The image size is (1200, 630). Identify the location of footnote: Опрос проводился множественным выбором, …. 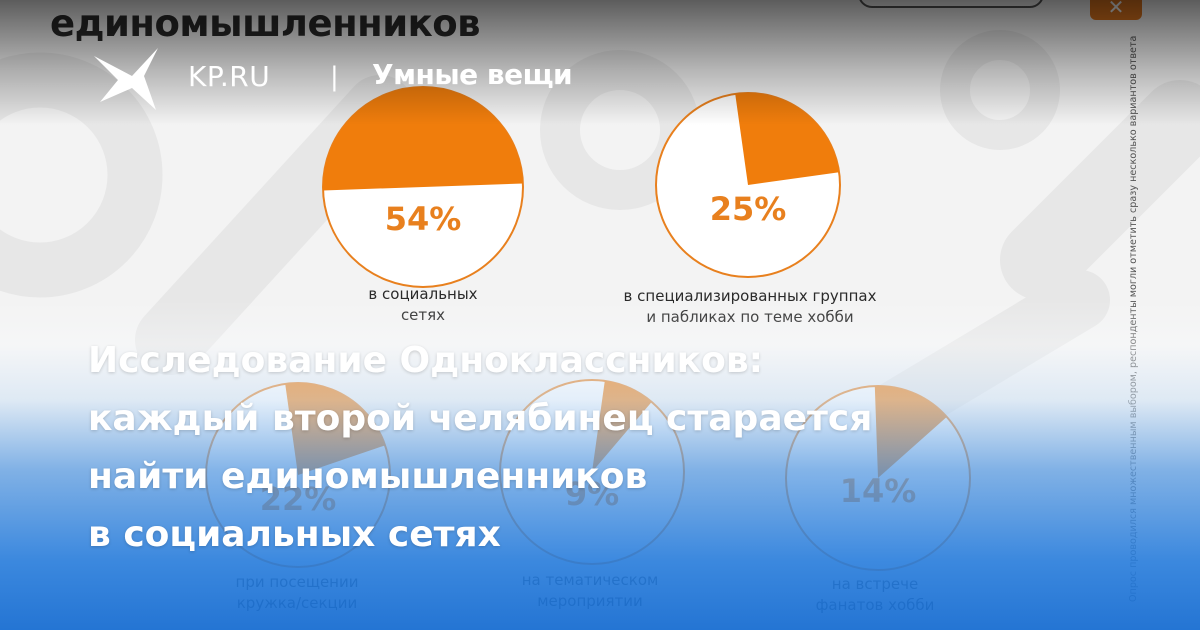
(1133, 318).